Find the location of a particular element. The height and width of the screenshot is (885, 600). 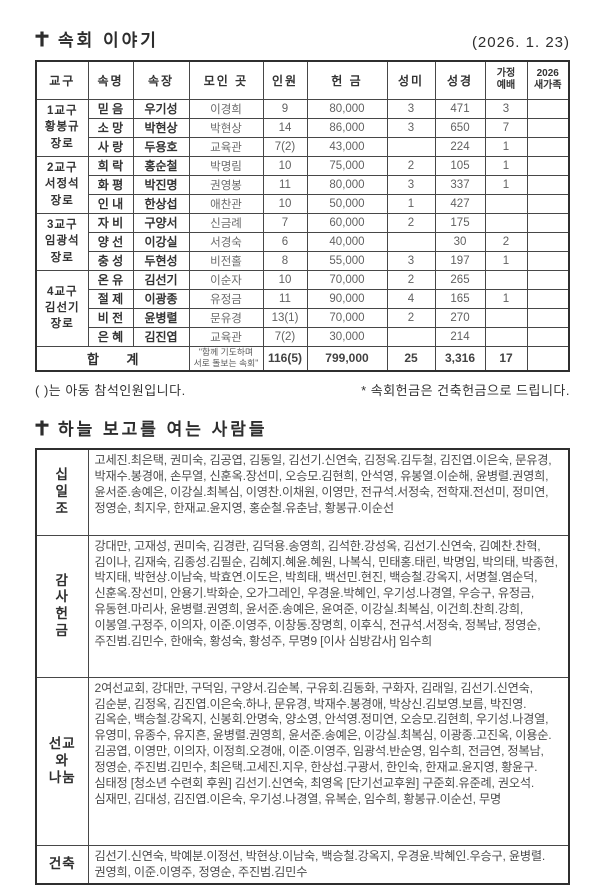

sok-name-cell: 사 랑 is located at coordinates (110, 146).